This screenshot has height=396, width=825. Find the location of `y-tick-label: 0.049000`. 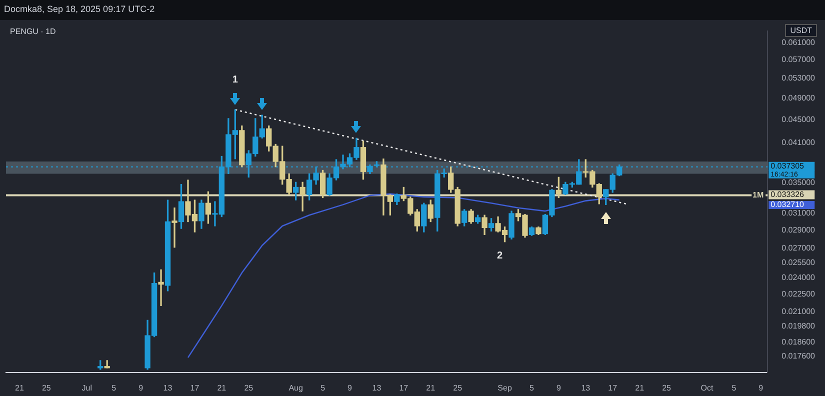

y-tick-label: 0.049000 is located at coordinates (799, 97).